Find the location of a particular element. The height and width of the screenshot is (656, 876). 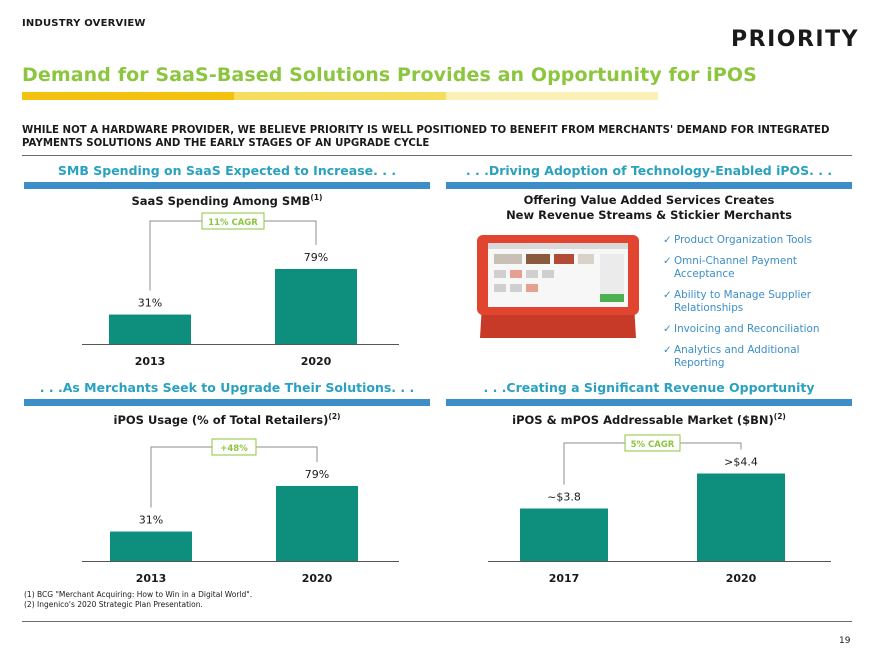

screen-order-panel is located at coordinates (612, 274).